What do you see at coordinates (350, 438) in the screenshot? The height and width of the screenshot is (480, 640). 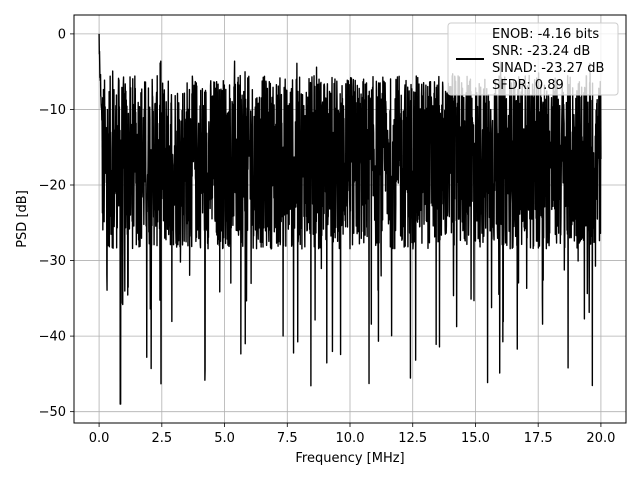 I see `x-tick-label: 10.0` at bounding box center [350, 438].